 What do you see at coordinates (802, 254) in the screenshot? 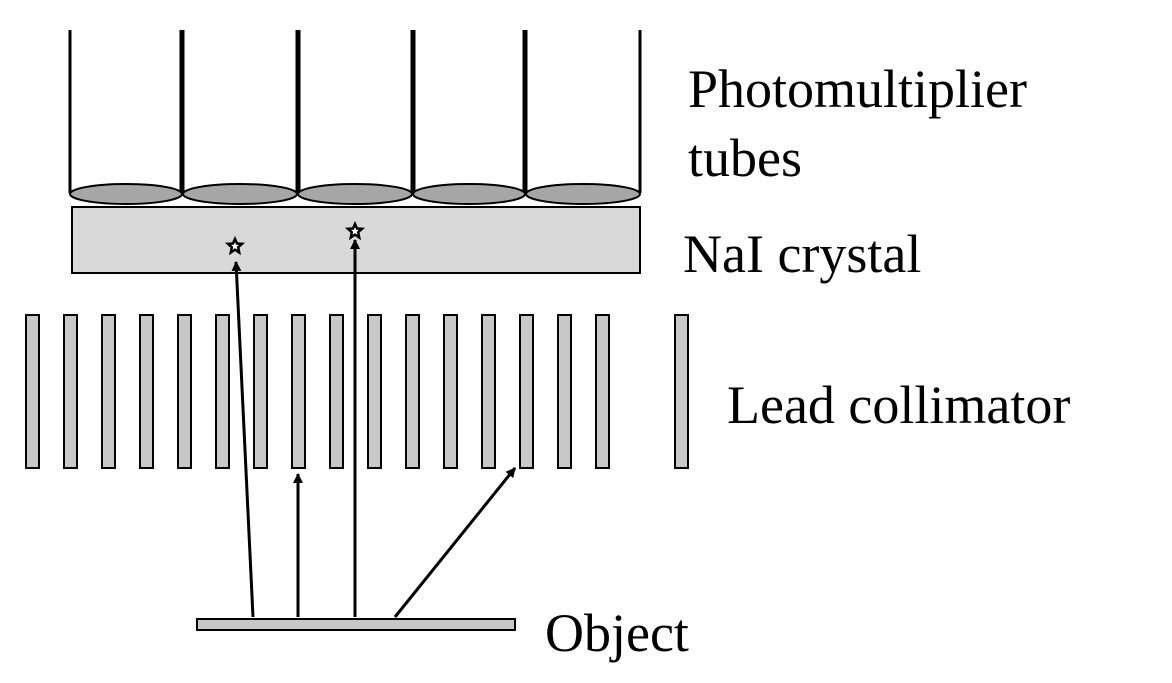
I see `crystal-label: NaI crystal` at bounding box center [802, 254].